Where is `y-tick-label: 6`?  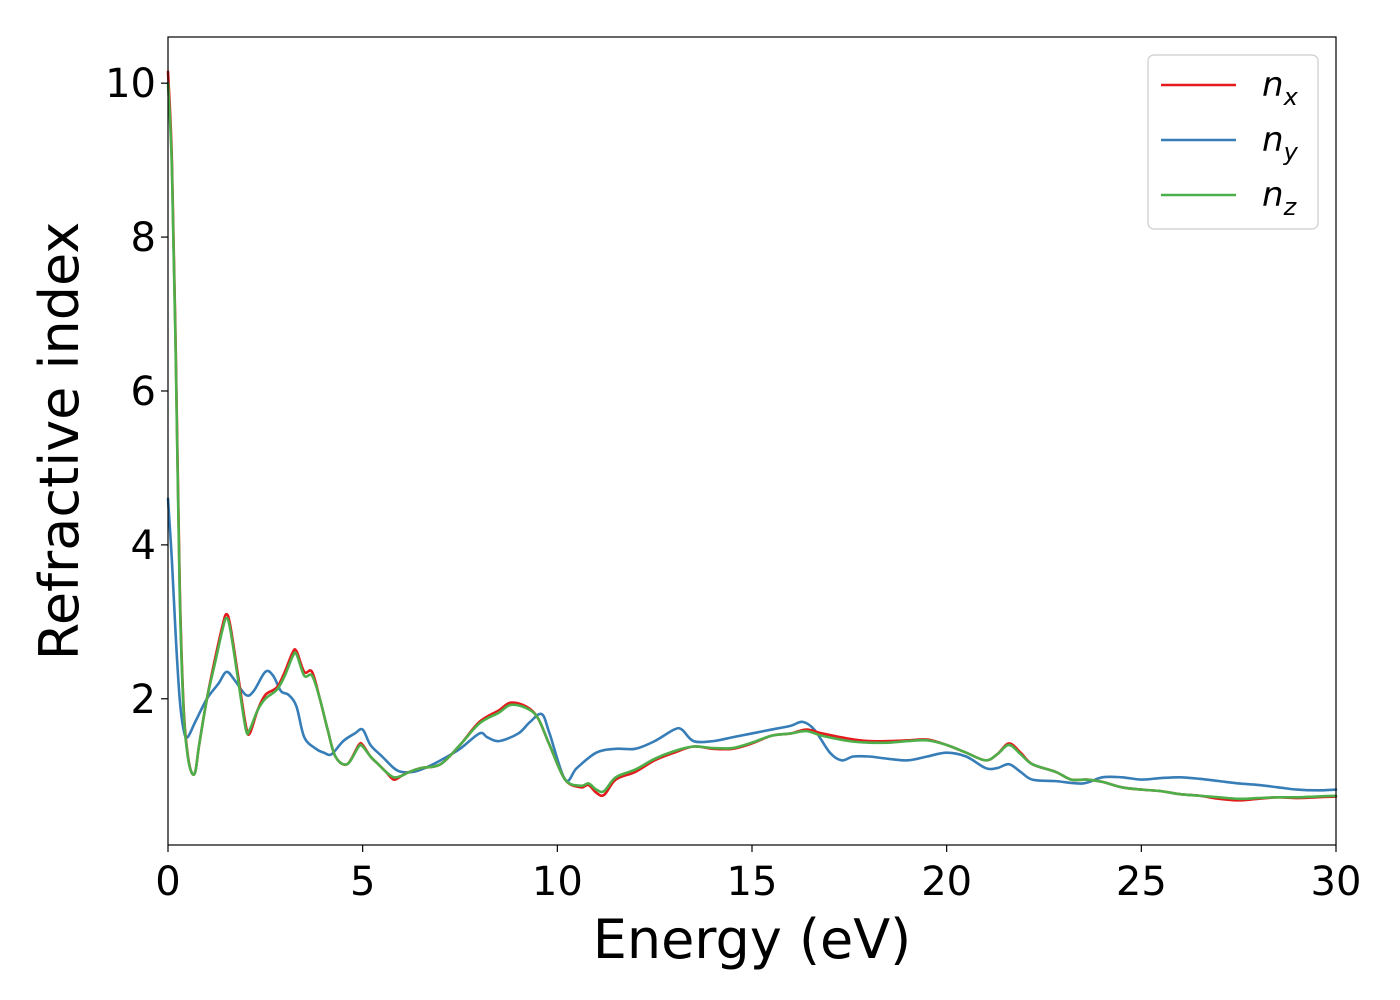
y-tick-label: 6 is located at coordinates (143, 392).